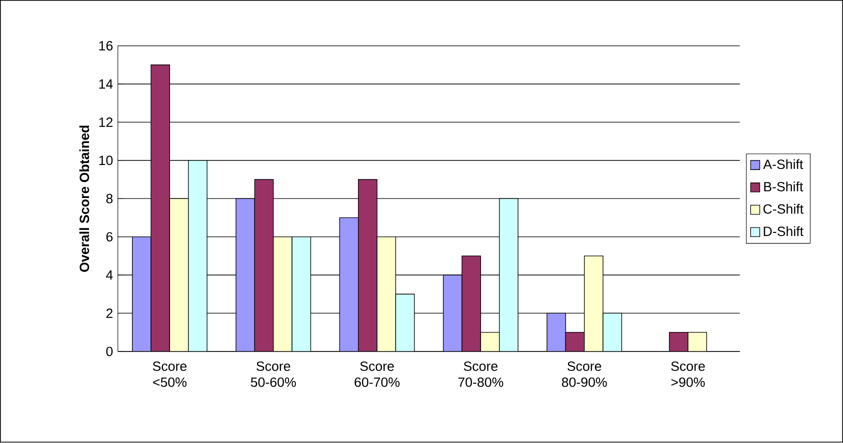  Describe the element at coordinates (106, 46) in the screenshot. I see `y-tick-label: 16` at that location.